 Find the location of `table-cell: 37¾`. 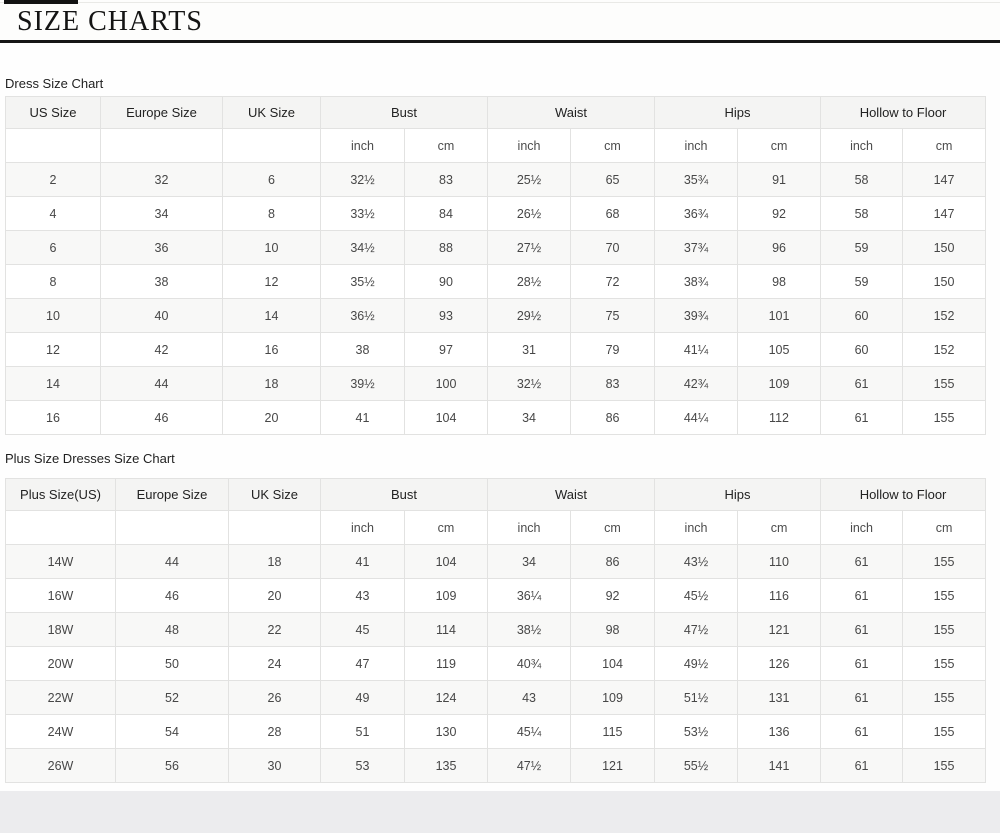

table-cell: 37¾ is located at coordinates (696, 247).